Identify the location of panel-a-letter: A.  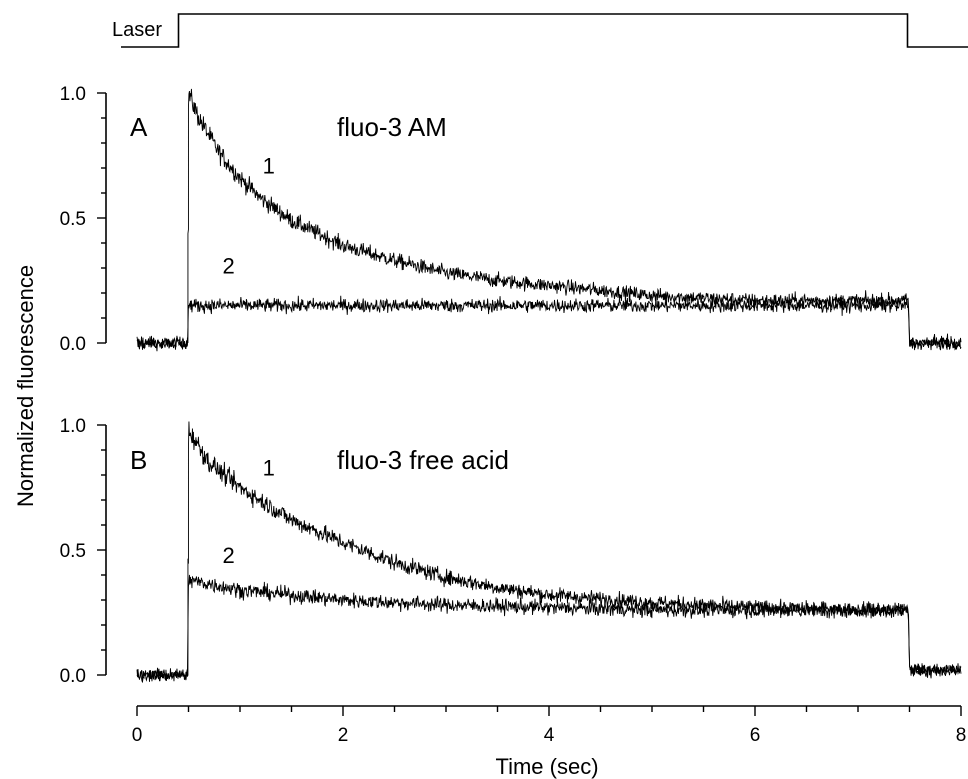
(139, 127).